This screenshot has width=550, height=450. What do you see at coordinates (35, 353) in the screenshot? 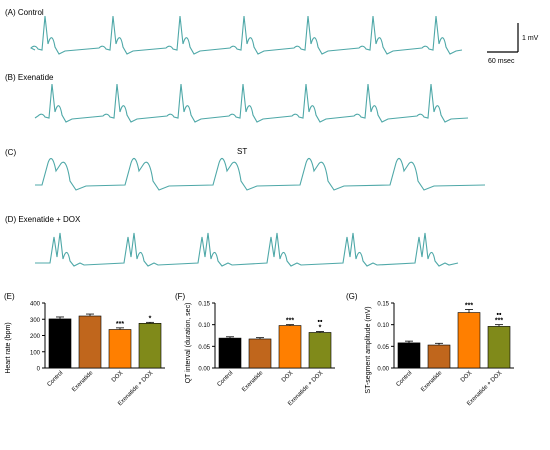
I see `y-tick-label: 100` at bounding box center [35, 353].